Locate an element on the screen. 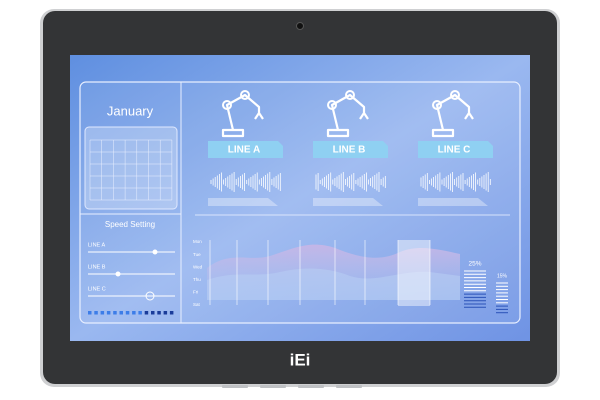 This screenshot has width=600, height=400. slider-label: LINE C is located at coordinates (97, 289).